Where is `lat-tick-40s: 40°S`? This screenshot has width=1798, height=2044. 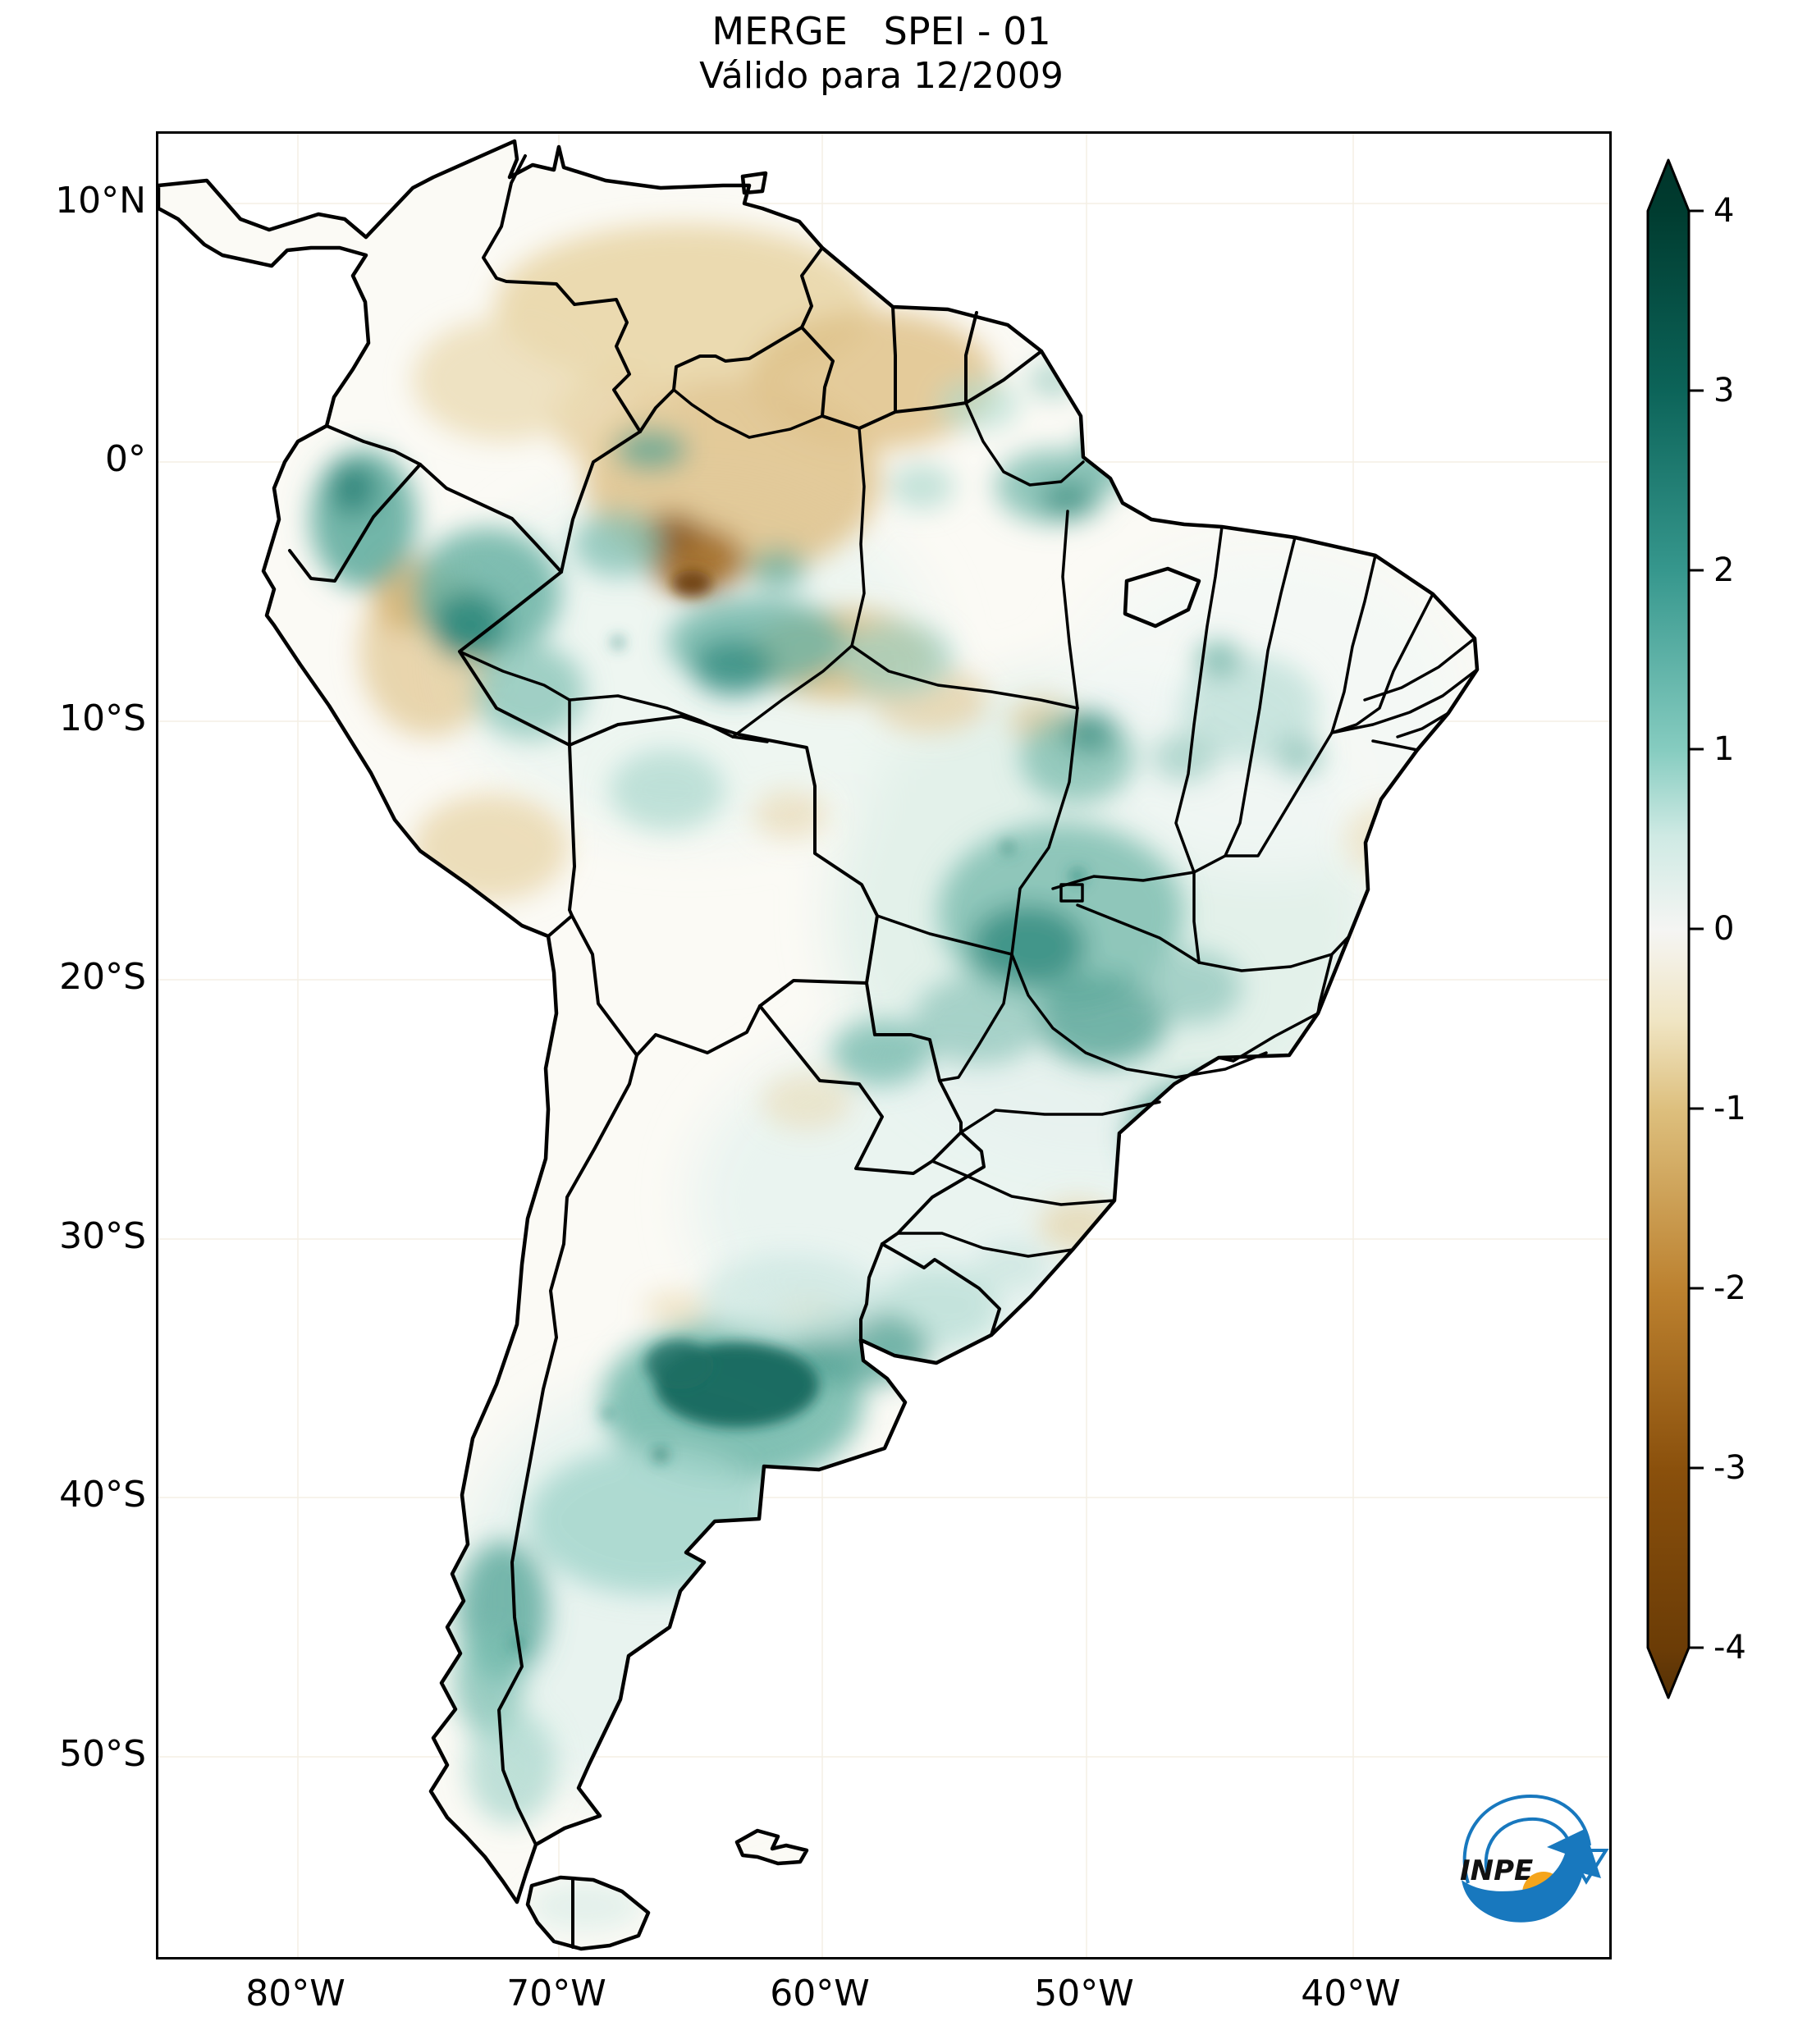 lat-tick-40s: 40°S is located at coordinates (102, 1495).